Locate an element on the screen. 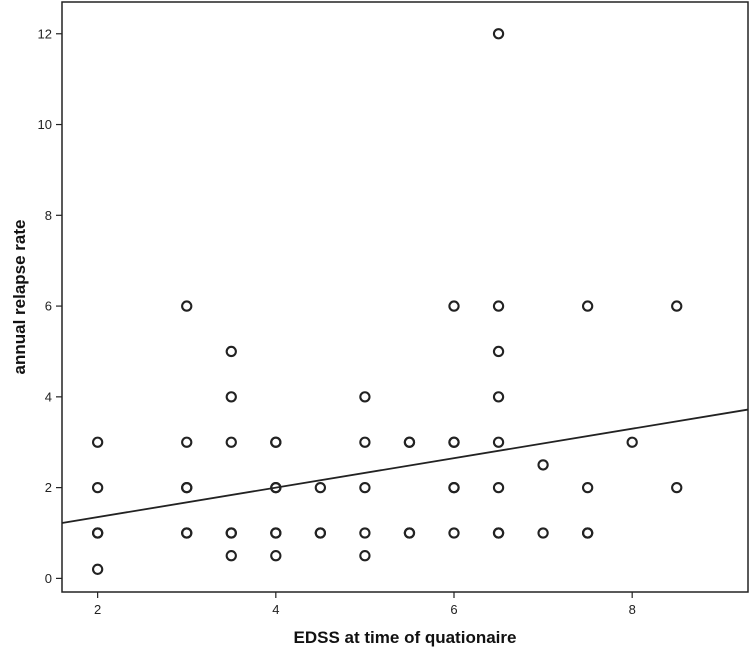  y-tick-label: 10 is located at coordinates (45, 124).